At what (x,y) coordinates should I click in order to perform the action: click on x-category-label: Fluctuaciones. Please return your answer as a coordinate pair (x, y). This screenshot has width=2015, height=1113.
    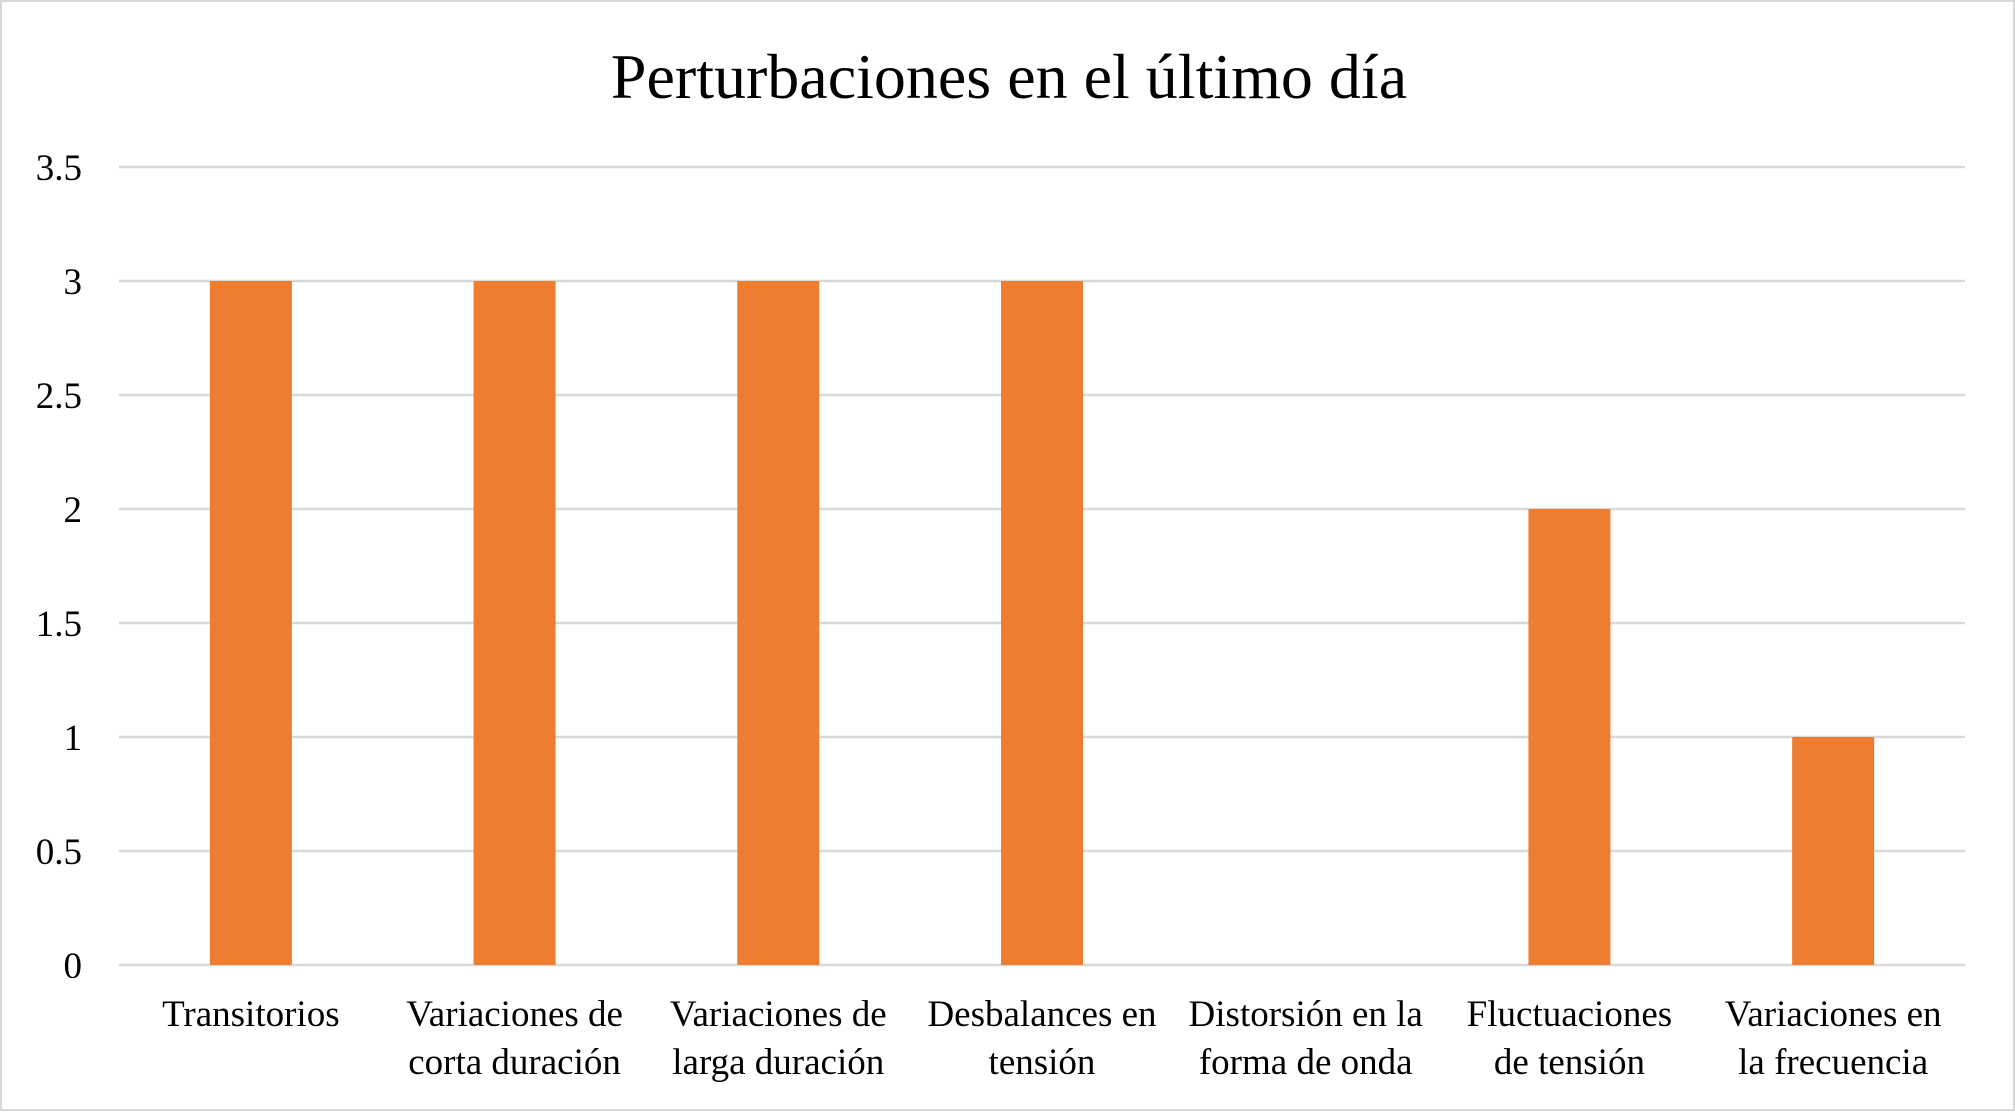
    Looking at the image, I should click on (1570, 1014).